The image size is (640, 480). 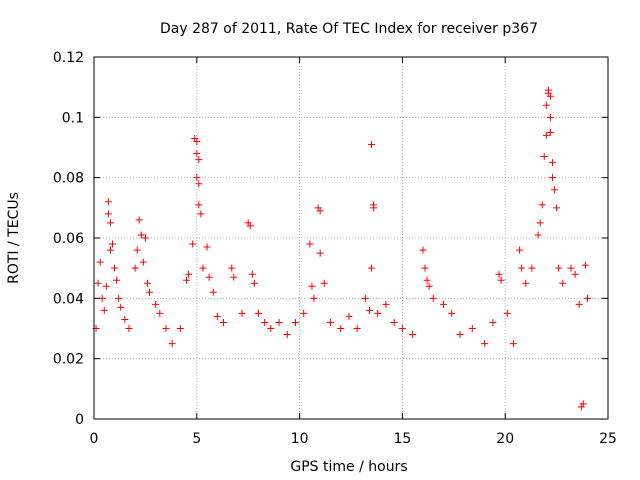 What do you see at coordinates (402, 439) in the screenshot?
I see `x-tick-label: 15` at bounding box center [402, 439].